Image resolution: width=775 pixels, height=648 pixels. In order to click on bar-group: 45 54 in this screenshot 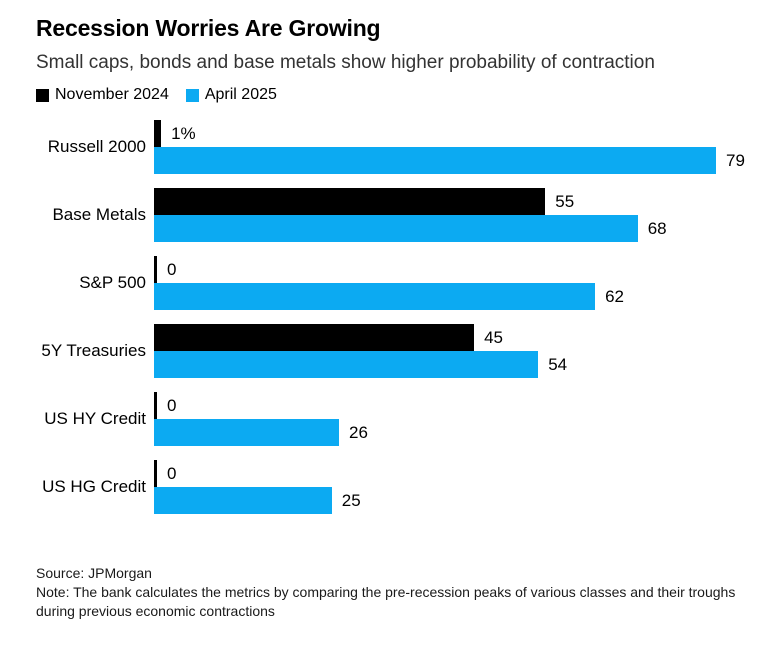, I will do `click(464, 351)`.